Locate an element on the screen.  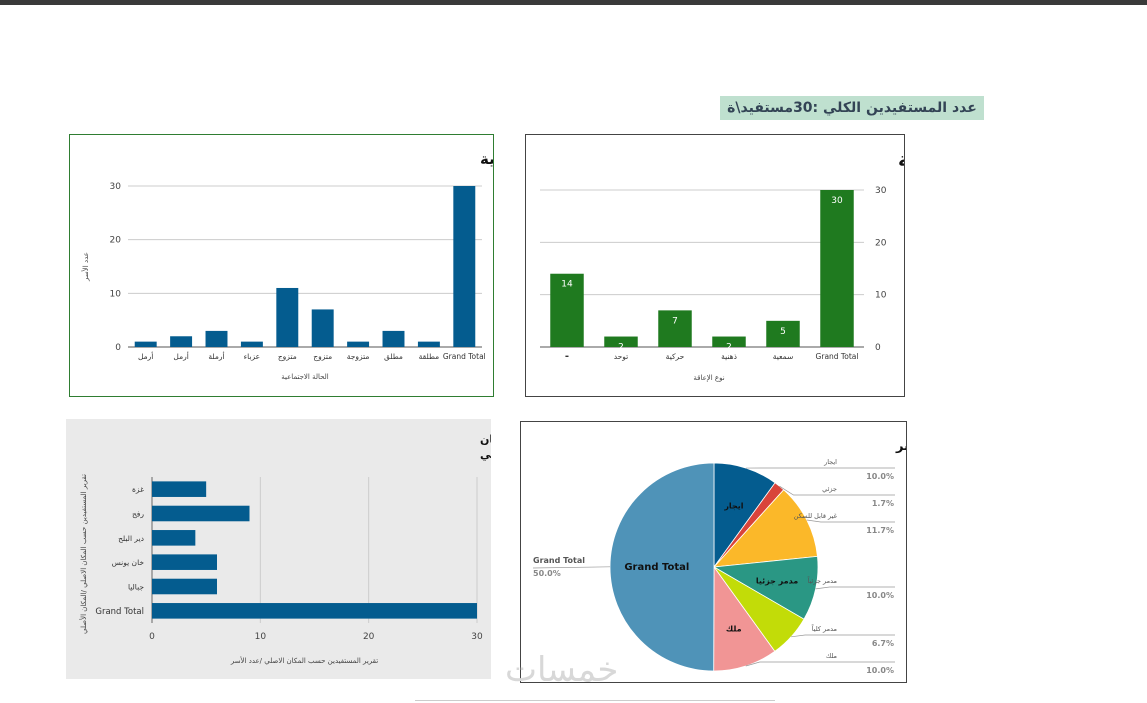
bottom-divider is located at coordinates (595, 700).